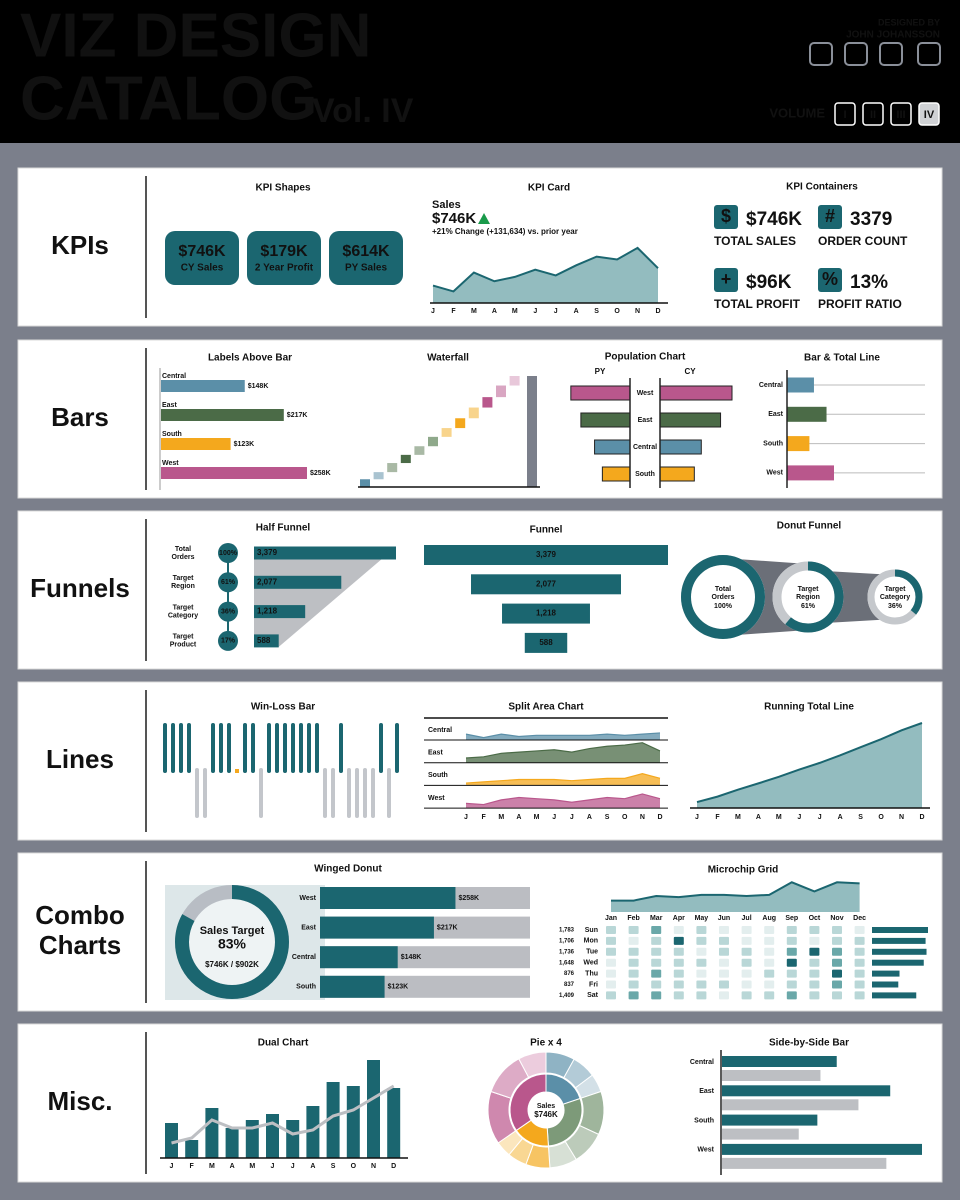 Image resolution: width=960 pixels, height=1200 pixels. I want to click on label: Nov, so click(836, 918).